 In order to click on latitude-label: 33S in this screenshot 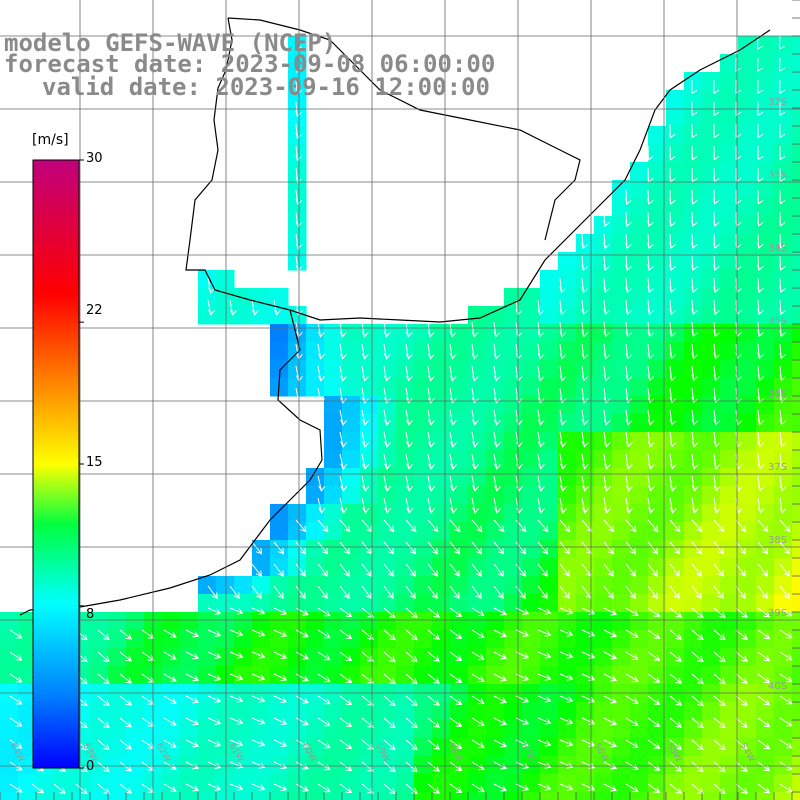, I will do `click(777, 175)`.